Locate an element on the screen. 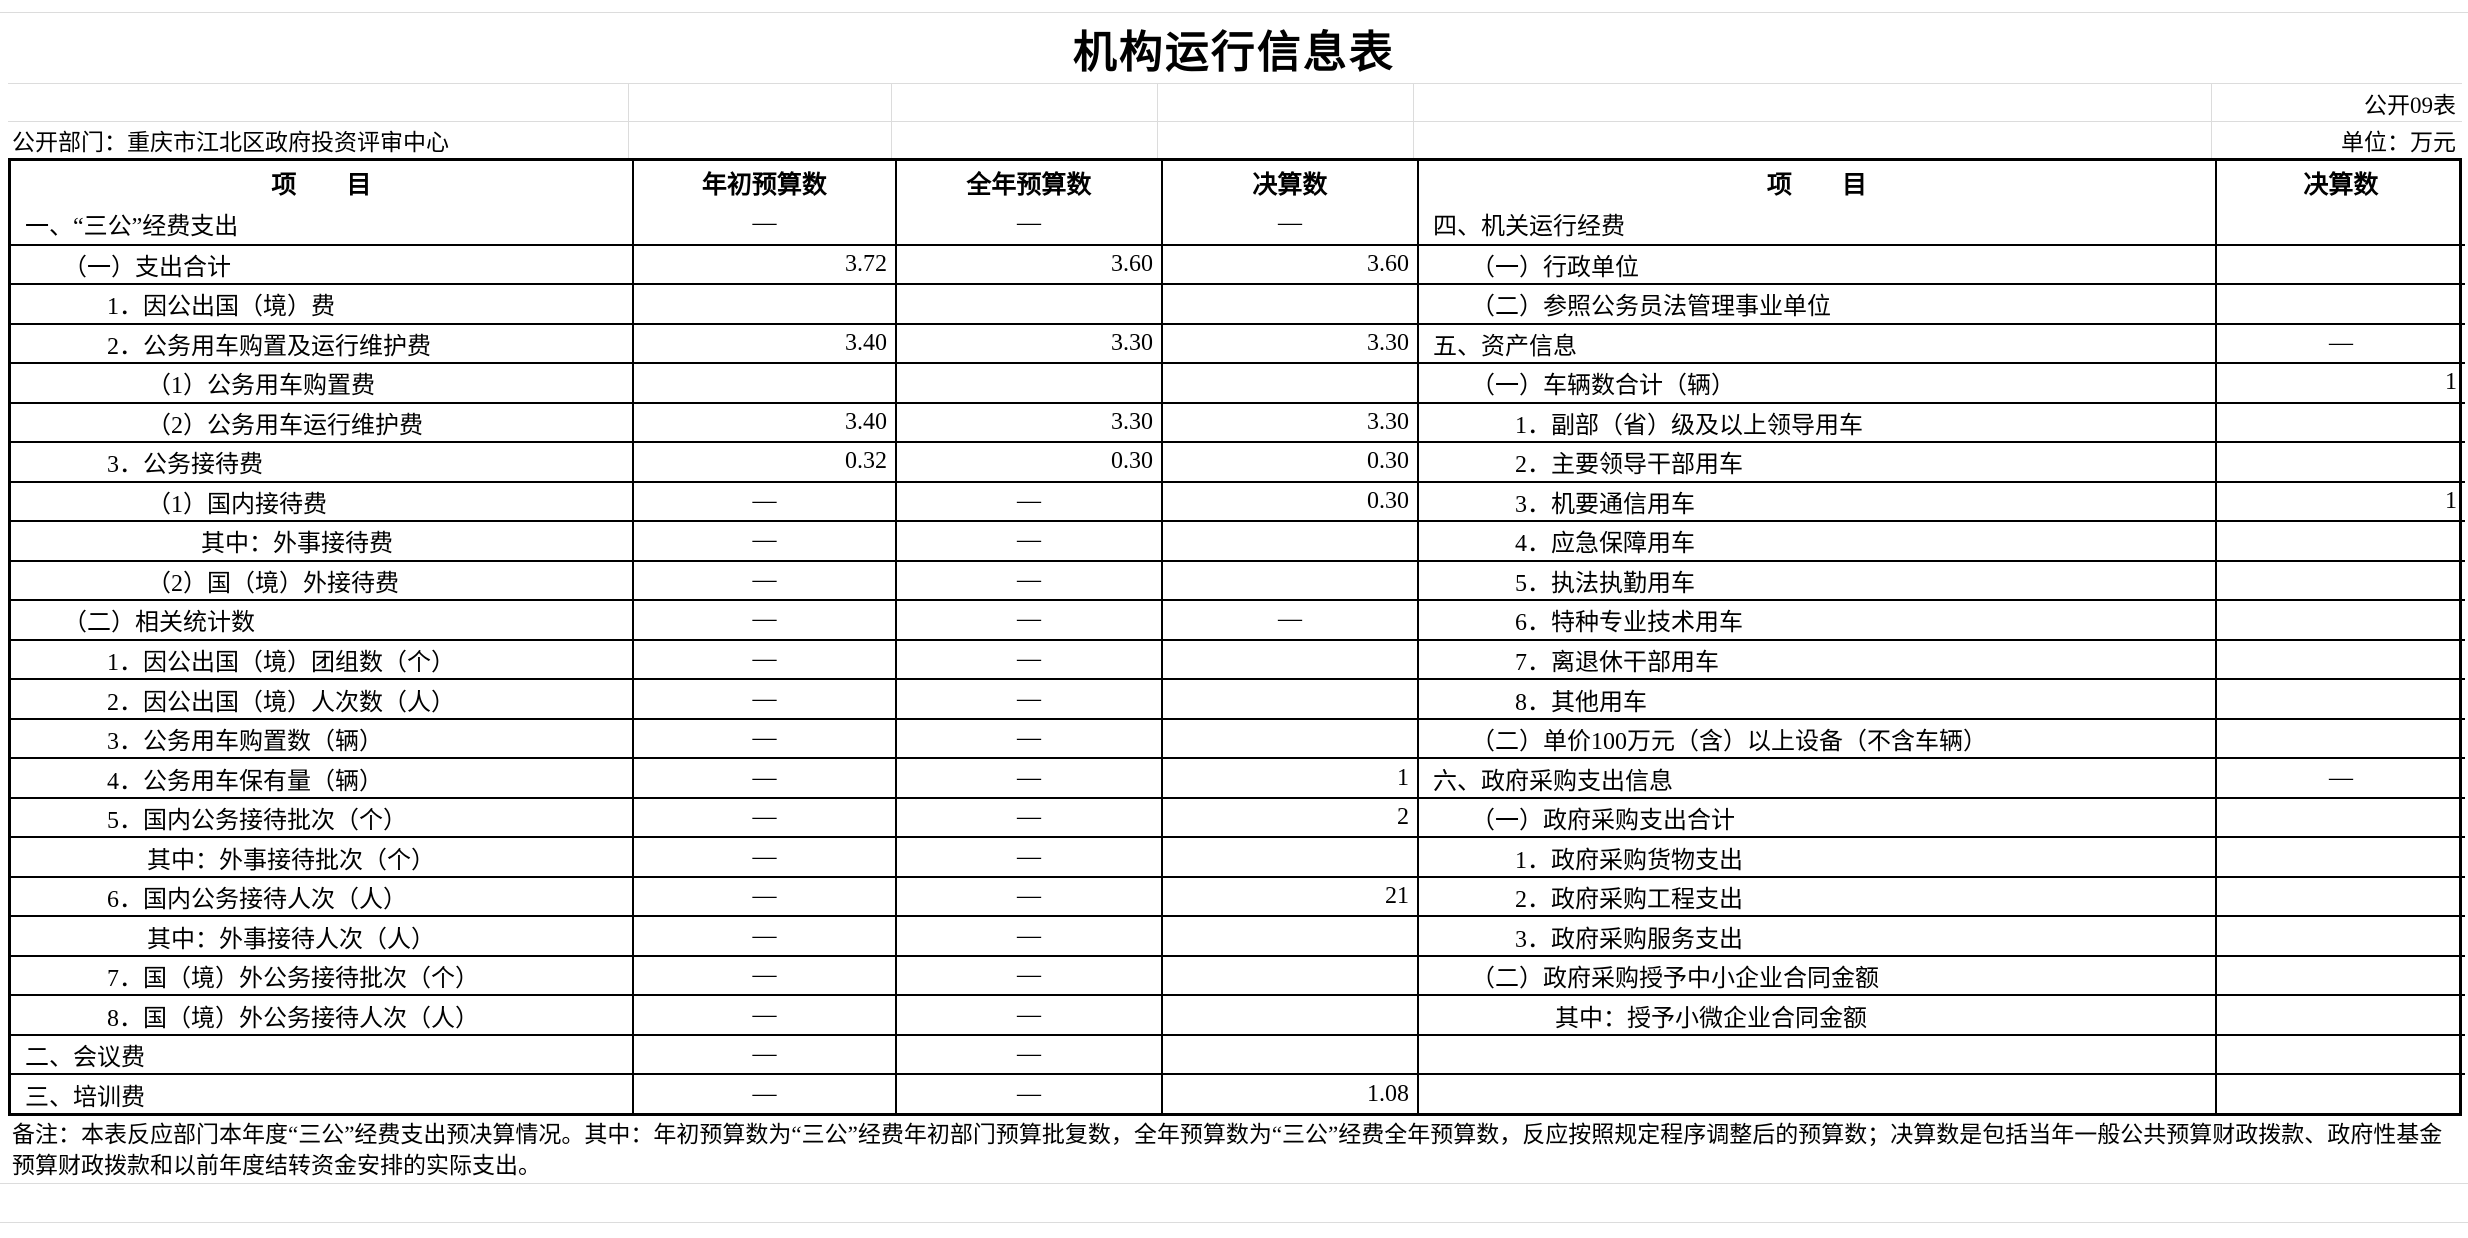 This screenshot has width=2468, height=1238. item-label-right: 2．主要领导干部用车 is located at coordinates (1816, 462).